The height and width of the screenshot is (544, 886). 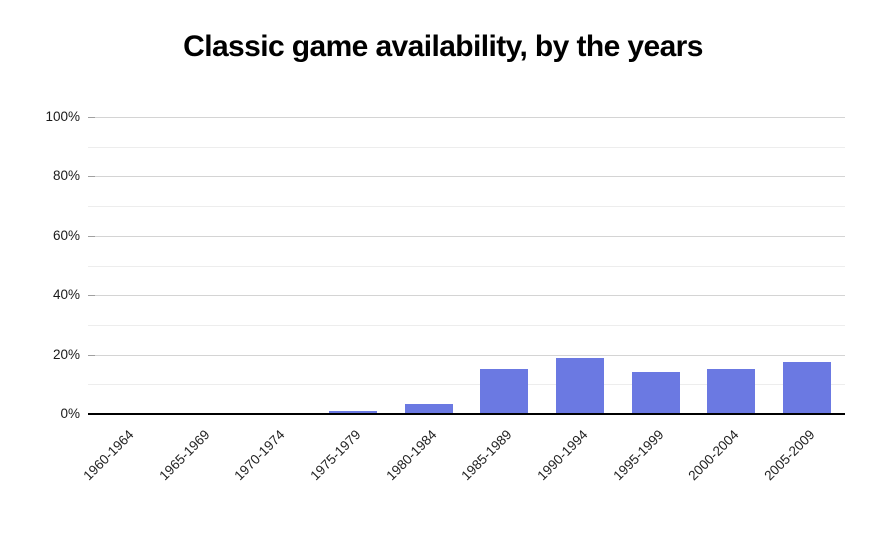 What do you see at coordinates (655, 393) in the screenshot?
I see `bar-1995-1999` at bounding box center [655, 393].